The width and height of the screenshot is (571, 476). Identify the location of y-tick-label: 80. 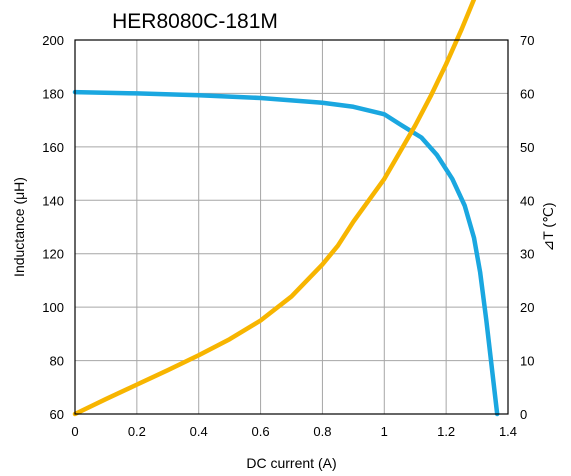
(57, 361).